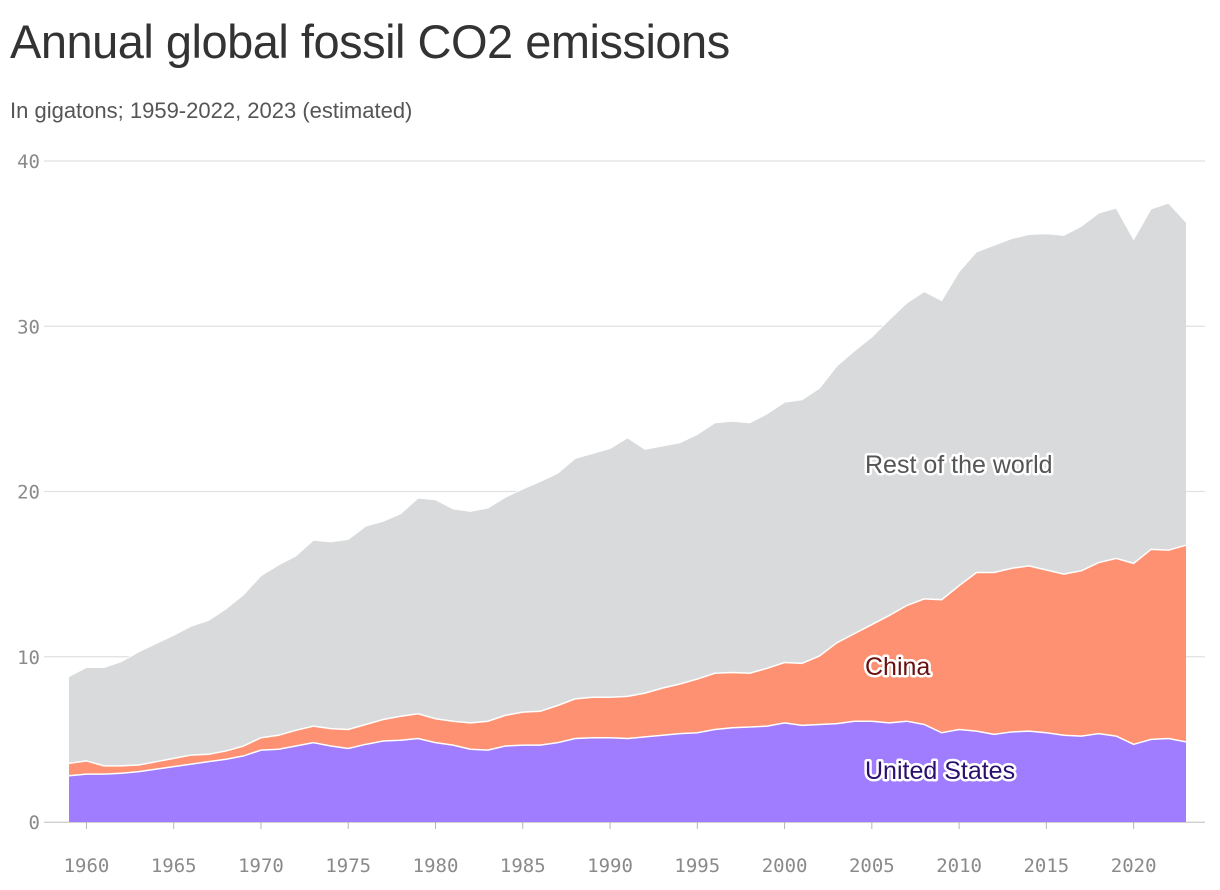 The width and height of the screenshot is (1220, 890). Describe the element at coordinates (610, 866) in the screenshot. I see `x-tick-label: 1990` at that location.